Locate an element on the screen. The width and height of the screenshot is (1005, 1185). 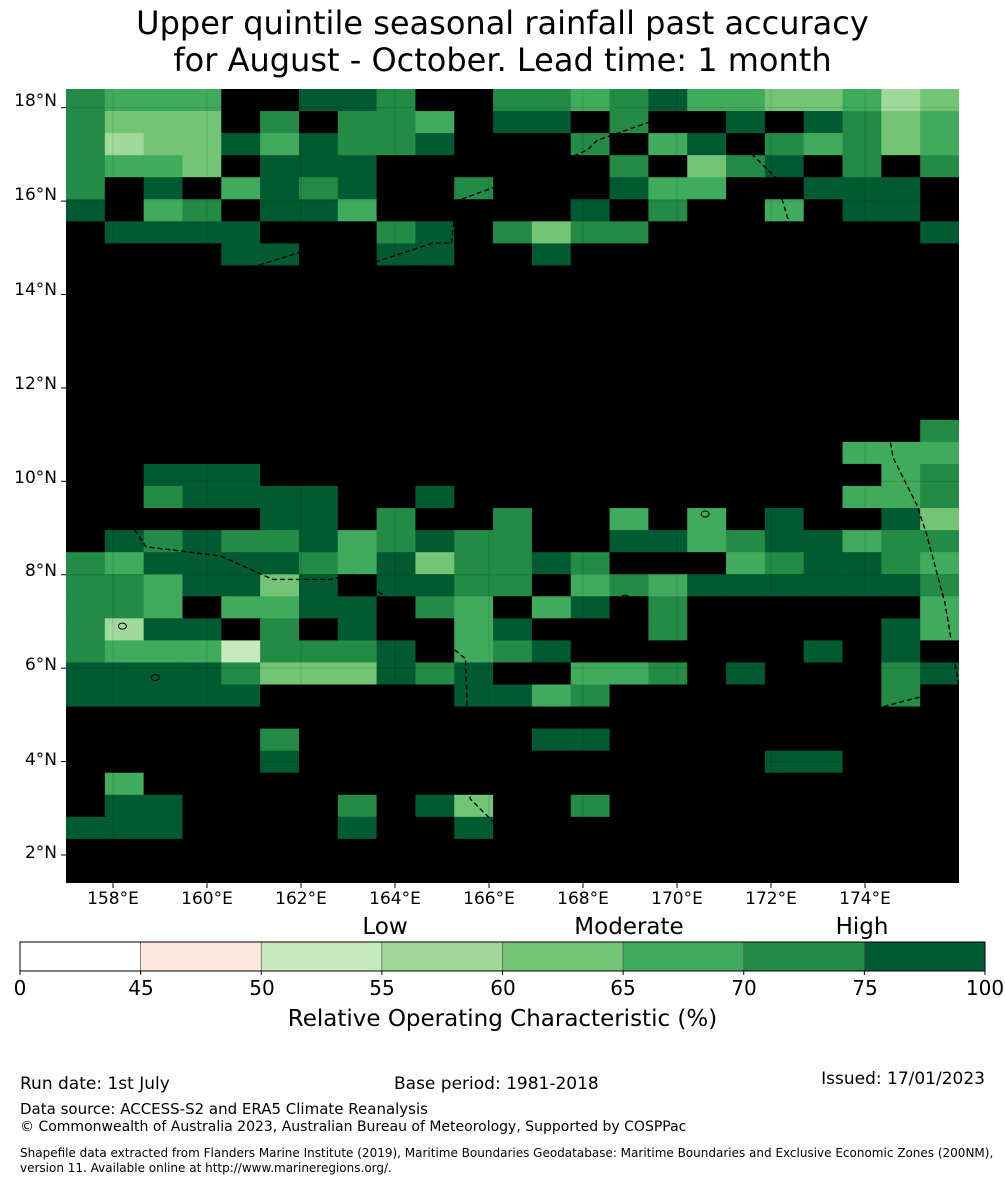
lat-tick-label: 8°N is located at coordinates (40, 571).